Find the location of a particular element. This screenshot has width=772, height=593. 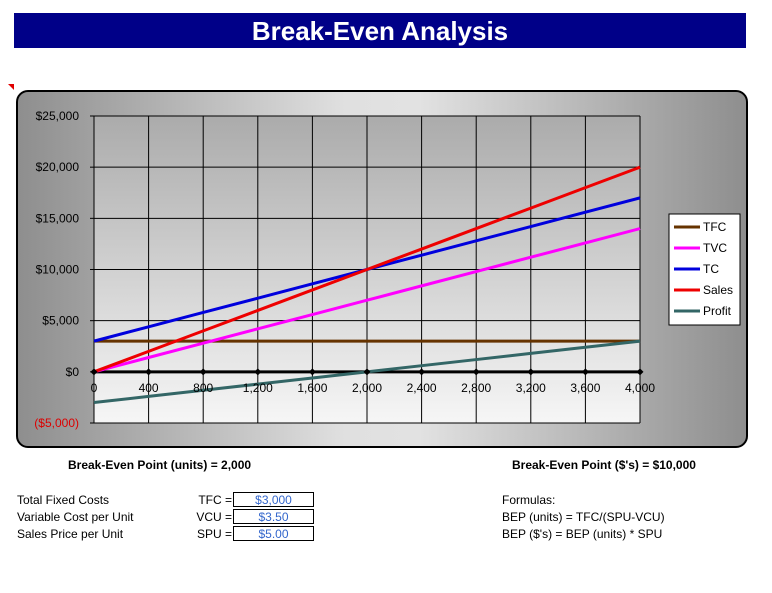

formula-bep-dollars: BEP ($'s) = BEP (units) * SPU is located at coordinates (582, 534).